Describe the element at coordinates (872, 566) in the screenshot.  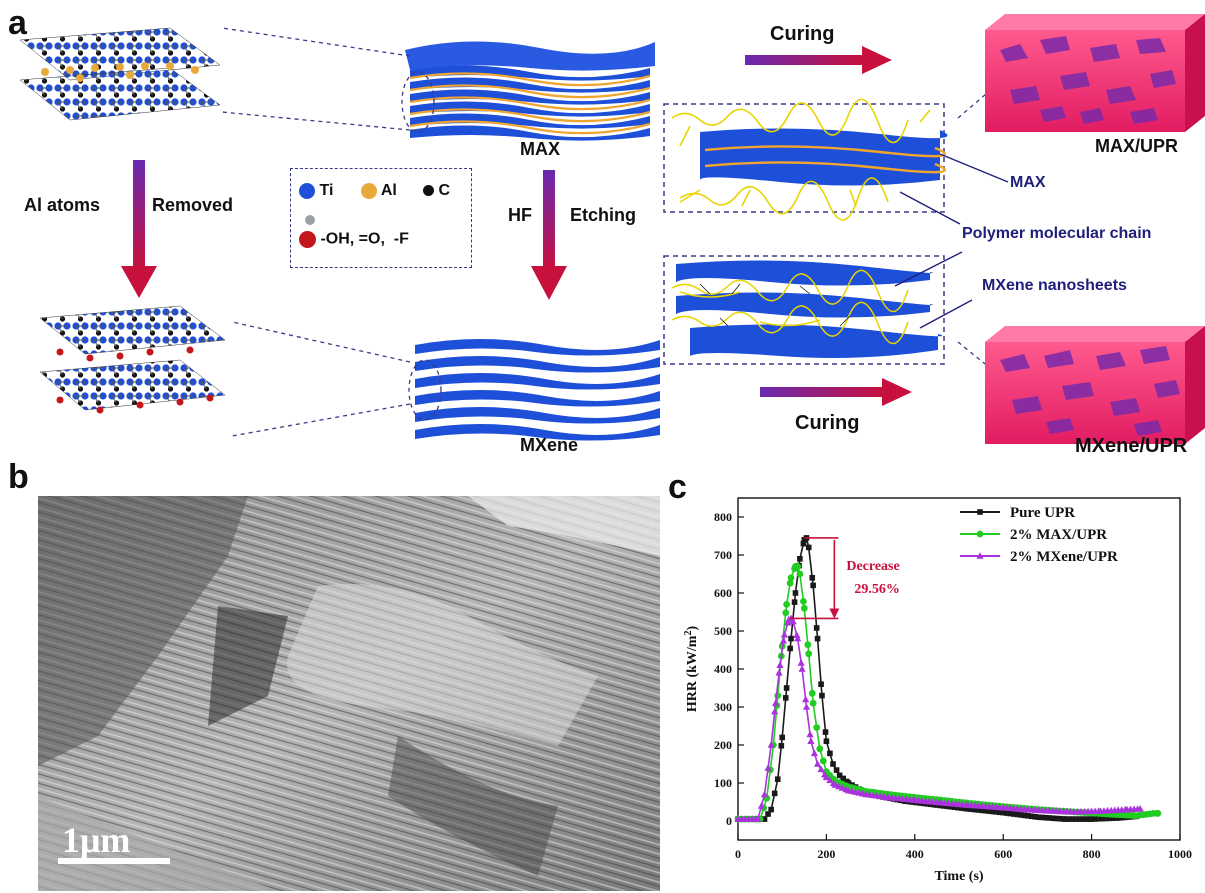
I see `annotation-text-decrease: Decrease` at that location.